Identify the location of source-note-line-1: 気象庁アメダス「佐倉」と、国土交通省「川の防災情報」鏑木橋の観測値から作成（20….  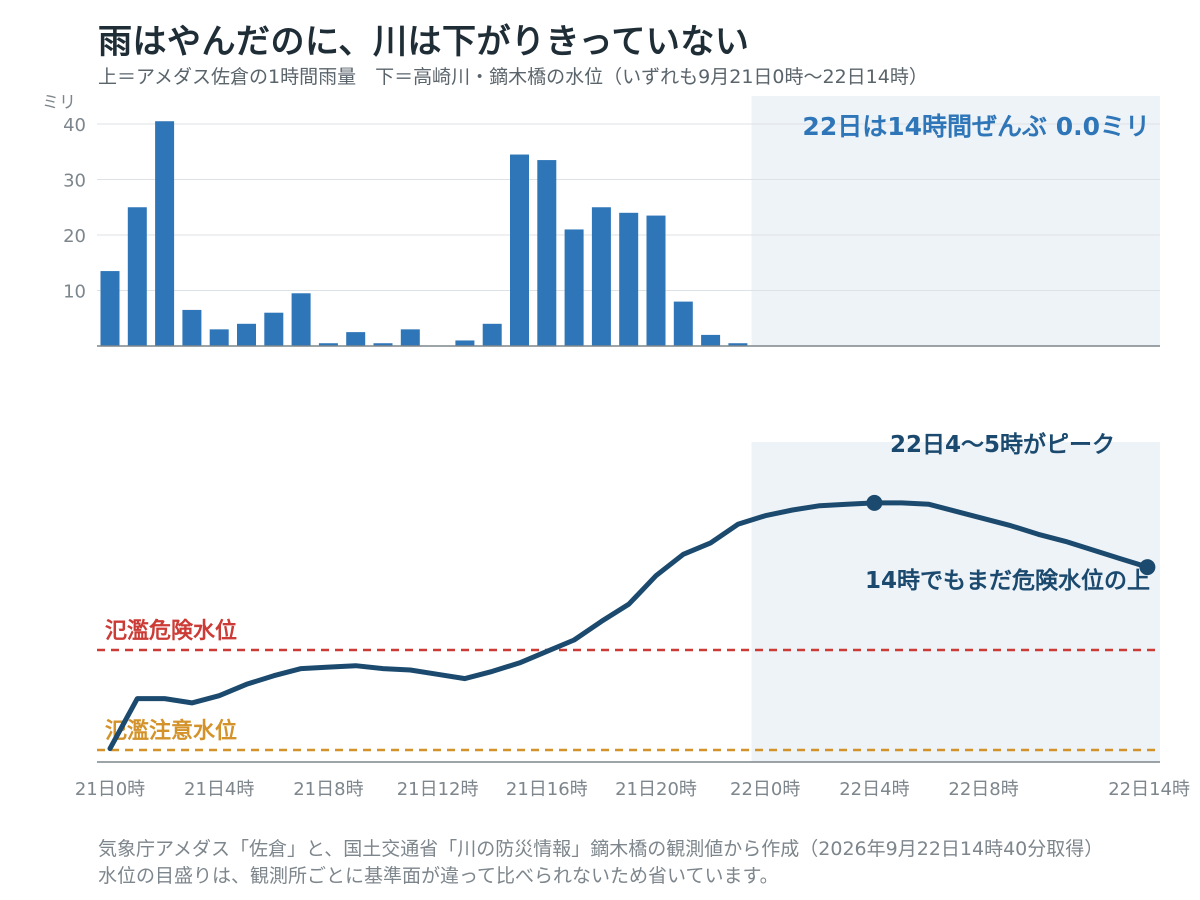
(601, 849).